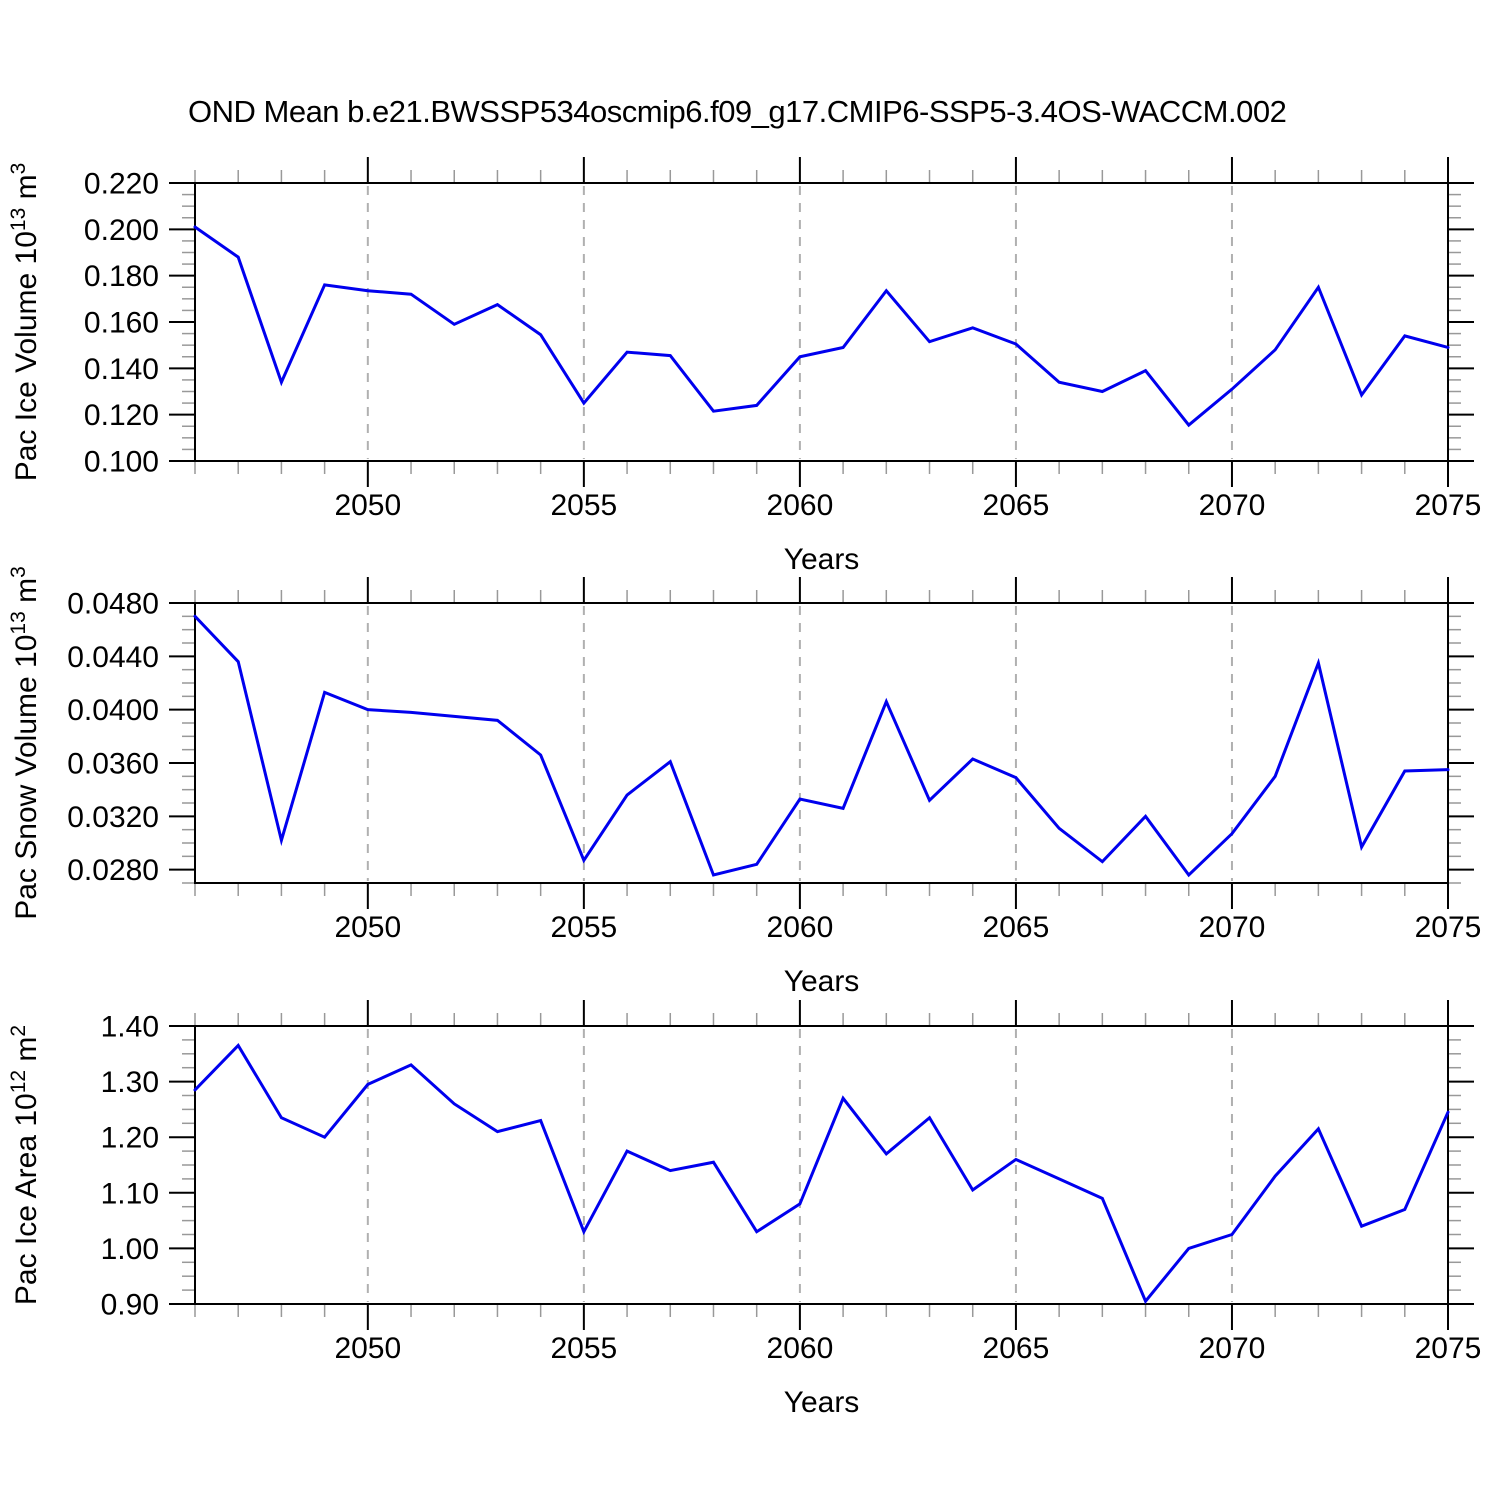  Describe the element at coordinates (113, 817) in the screenshot. I see `y-tick-label: 0.0320` at that location.